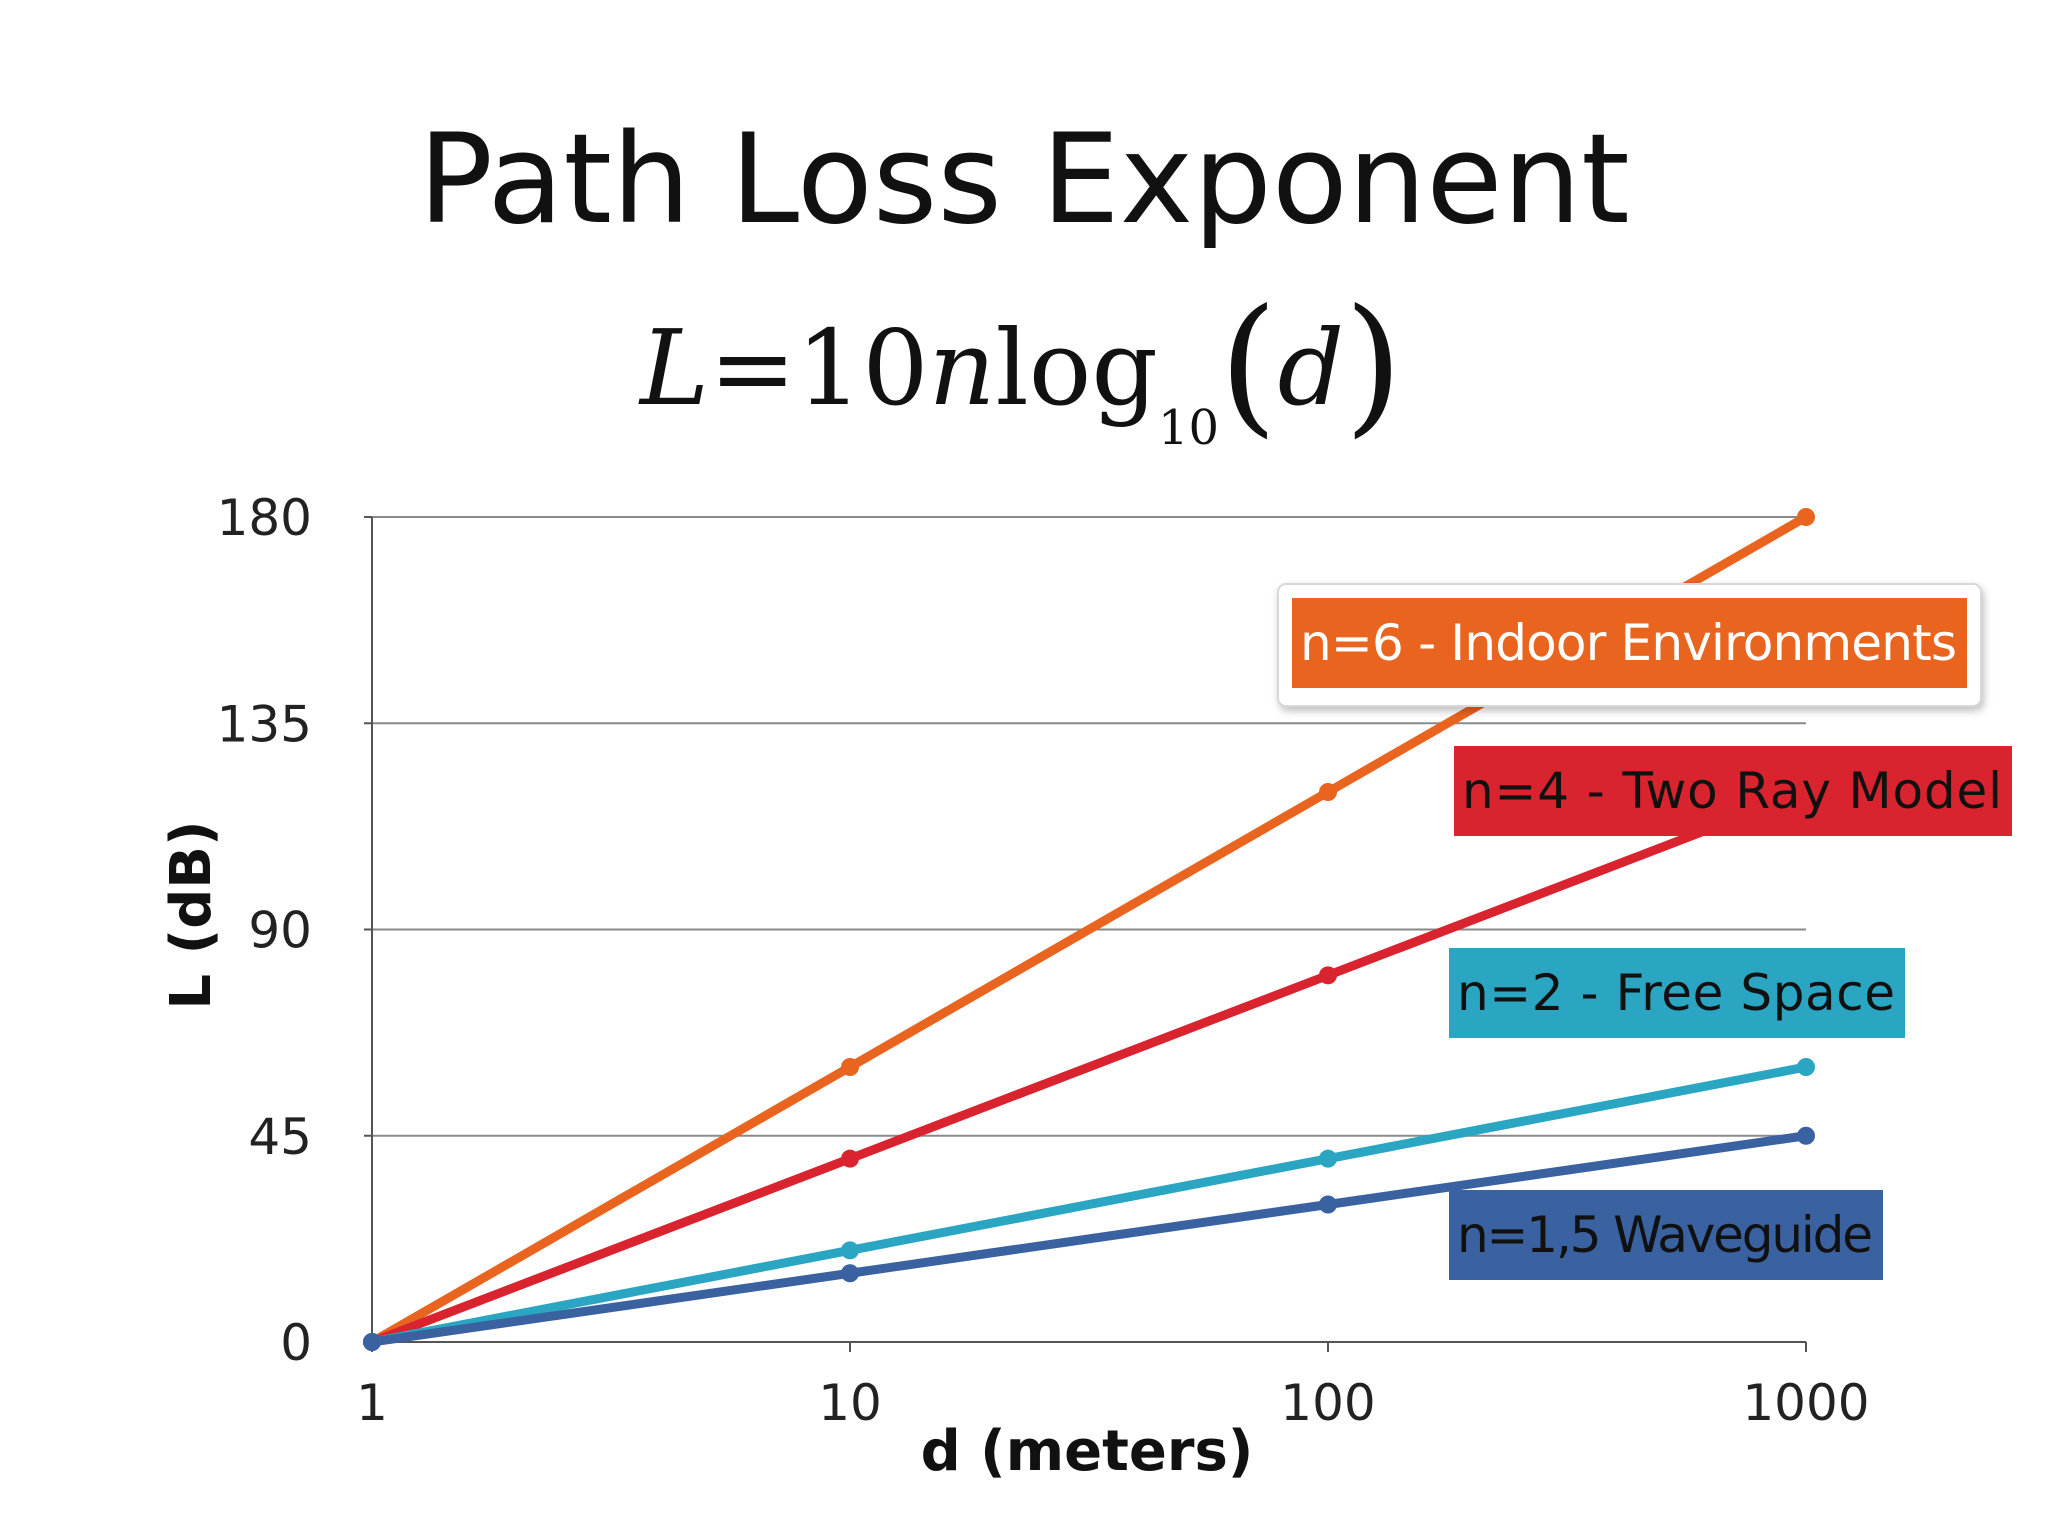 Image resolution: width=2048 pixels, height=1536 pixels. Describe the element at coordinates (862, 368) in the screenshot. I see `formula-coefficient: 10` at that location.